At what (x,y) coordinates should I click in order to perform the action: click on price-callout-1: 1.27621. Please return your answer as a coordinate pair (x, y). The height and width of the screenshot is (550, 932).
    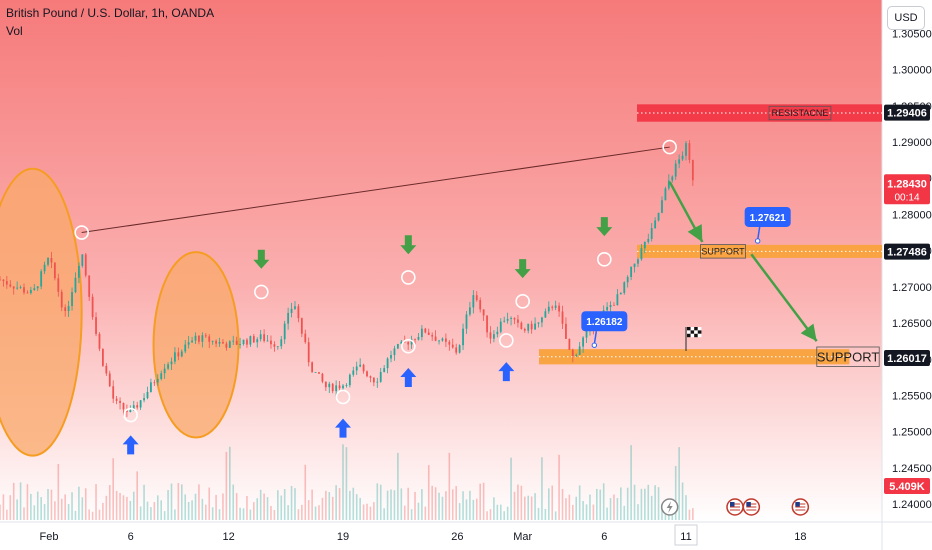
    Looking at the image, I should click on (768, 218).